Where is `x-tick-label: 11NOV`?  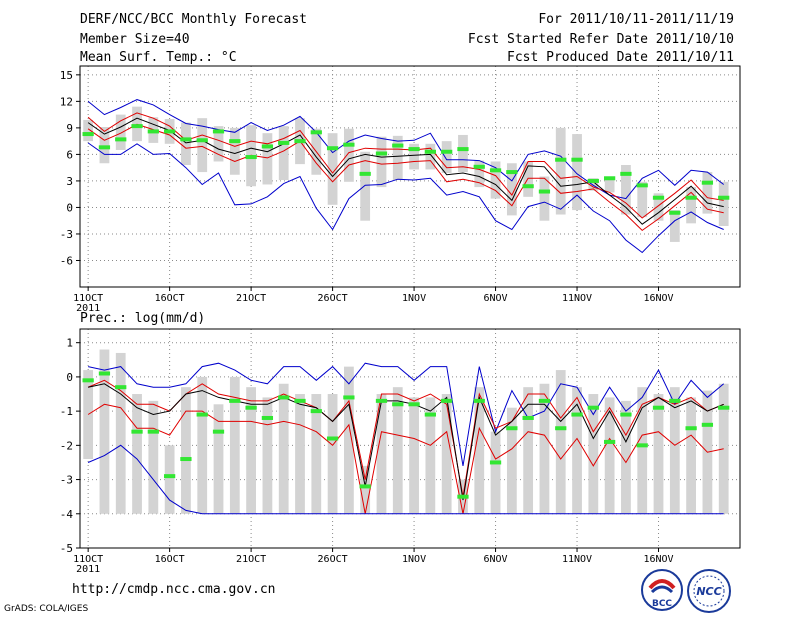
x-tick-label: 11NOV is located at coordinates (577, 559).